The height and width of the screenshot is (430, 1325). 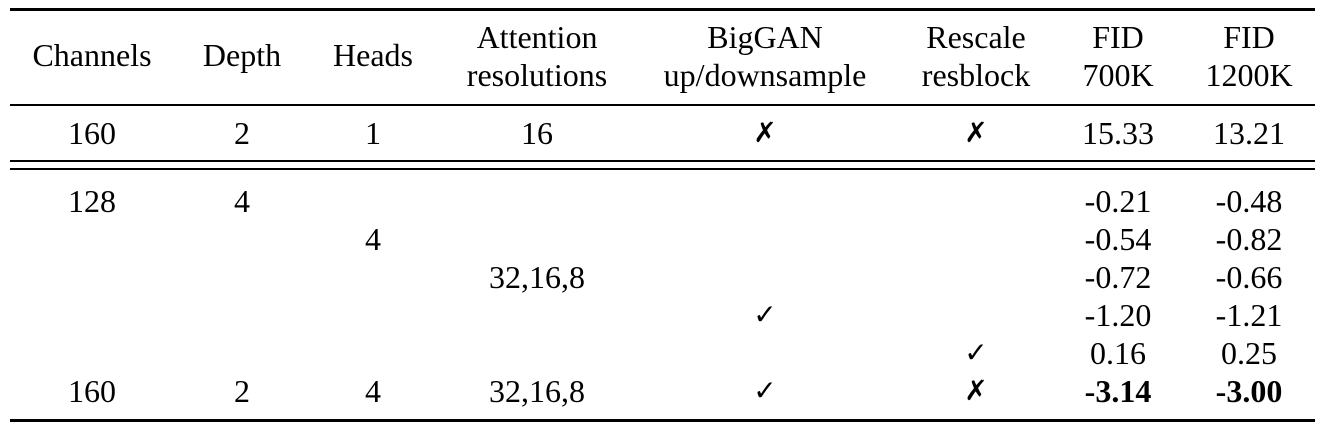 What do you see at coordinates (765, 75) in the screenshot?
I see `header-biggan-line2: up/downsample` at bounding box center [765, 75].